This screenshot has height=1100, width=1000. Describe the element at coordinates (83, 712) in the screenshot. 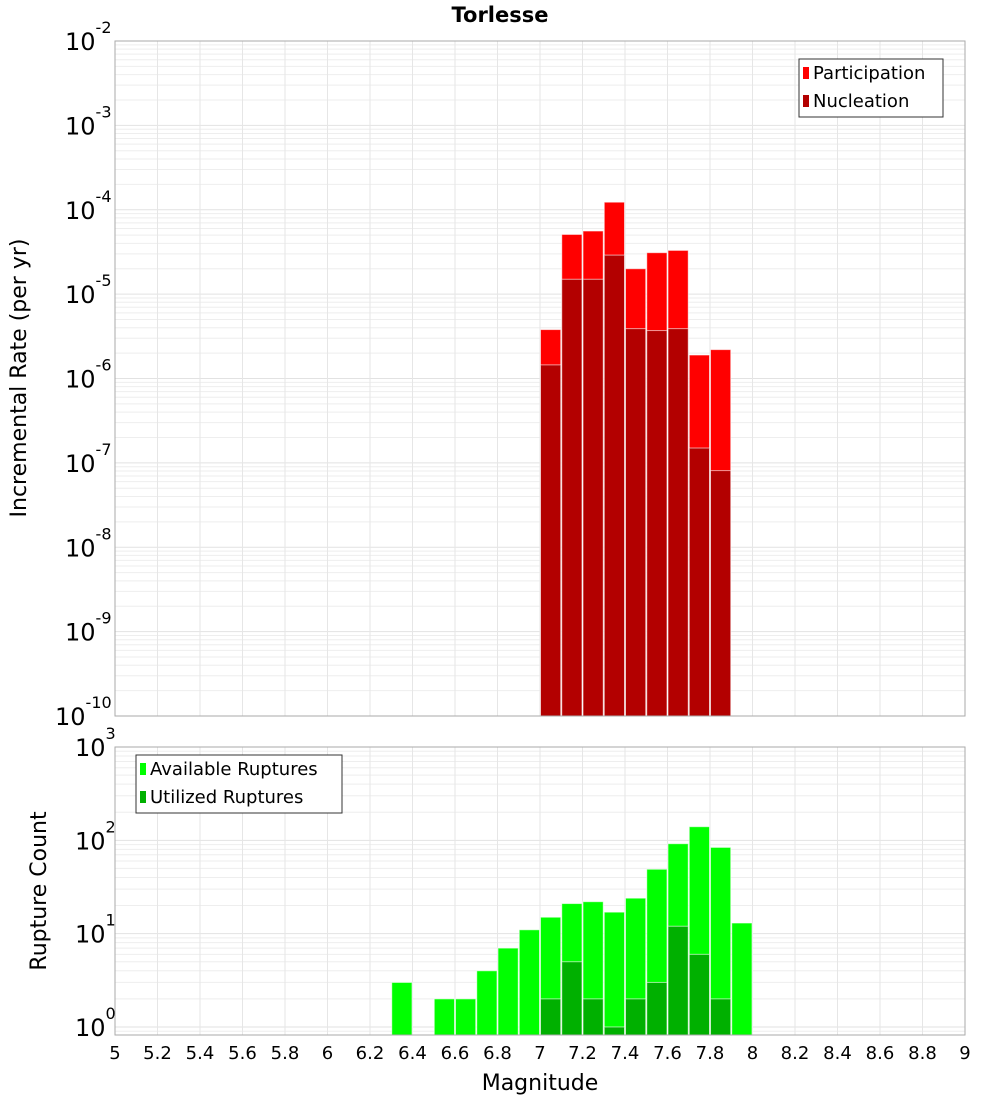

I see `top-y-tick-label: 10⁻¹⁰` at that location.